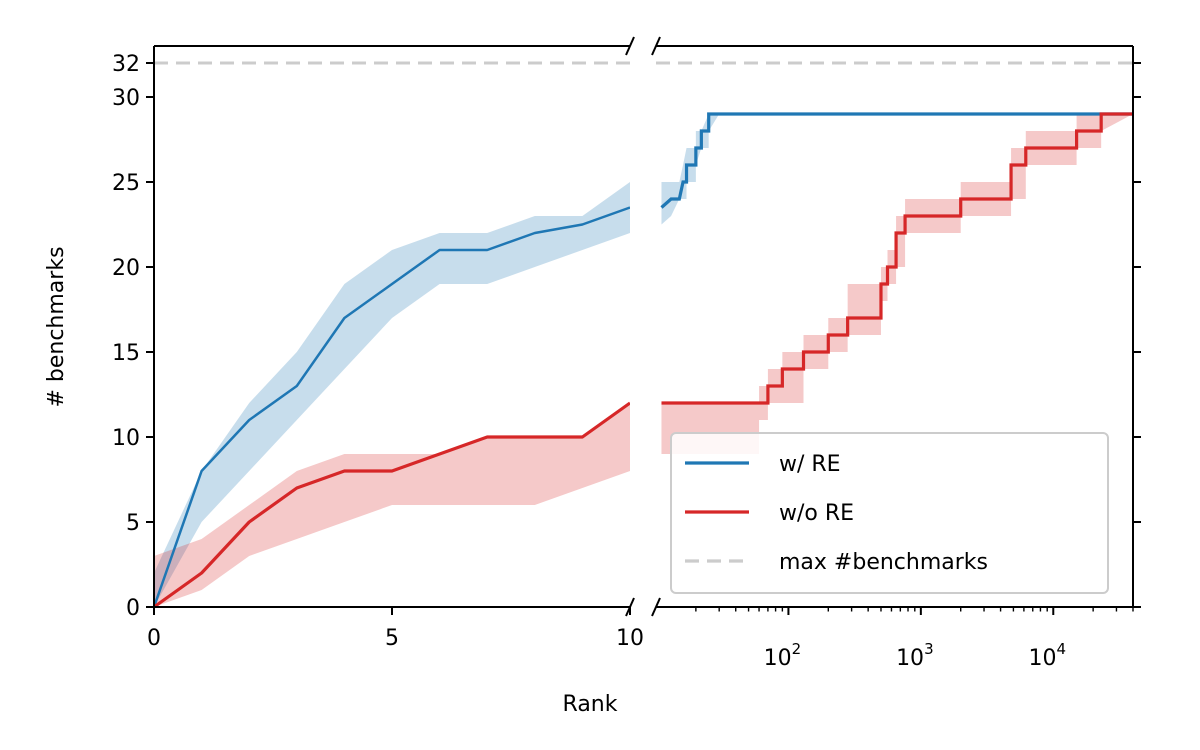 The width and height of the screenshot is (1200, 750). I want to click on y-tick-label-5: 5, so click(133, 523).